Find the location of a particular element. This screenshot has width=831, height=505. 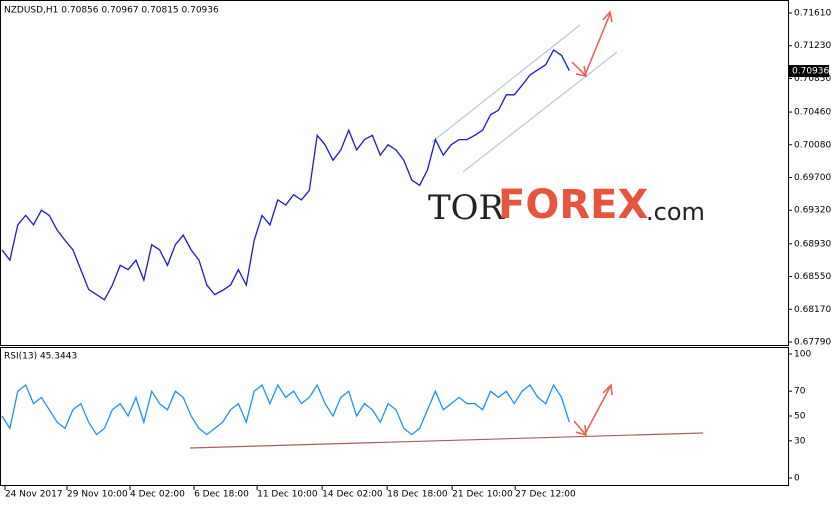

x-tick-label: 24 Nov 2017 is located at coordinates (34, 495).